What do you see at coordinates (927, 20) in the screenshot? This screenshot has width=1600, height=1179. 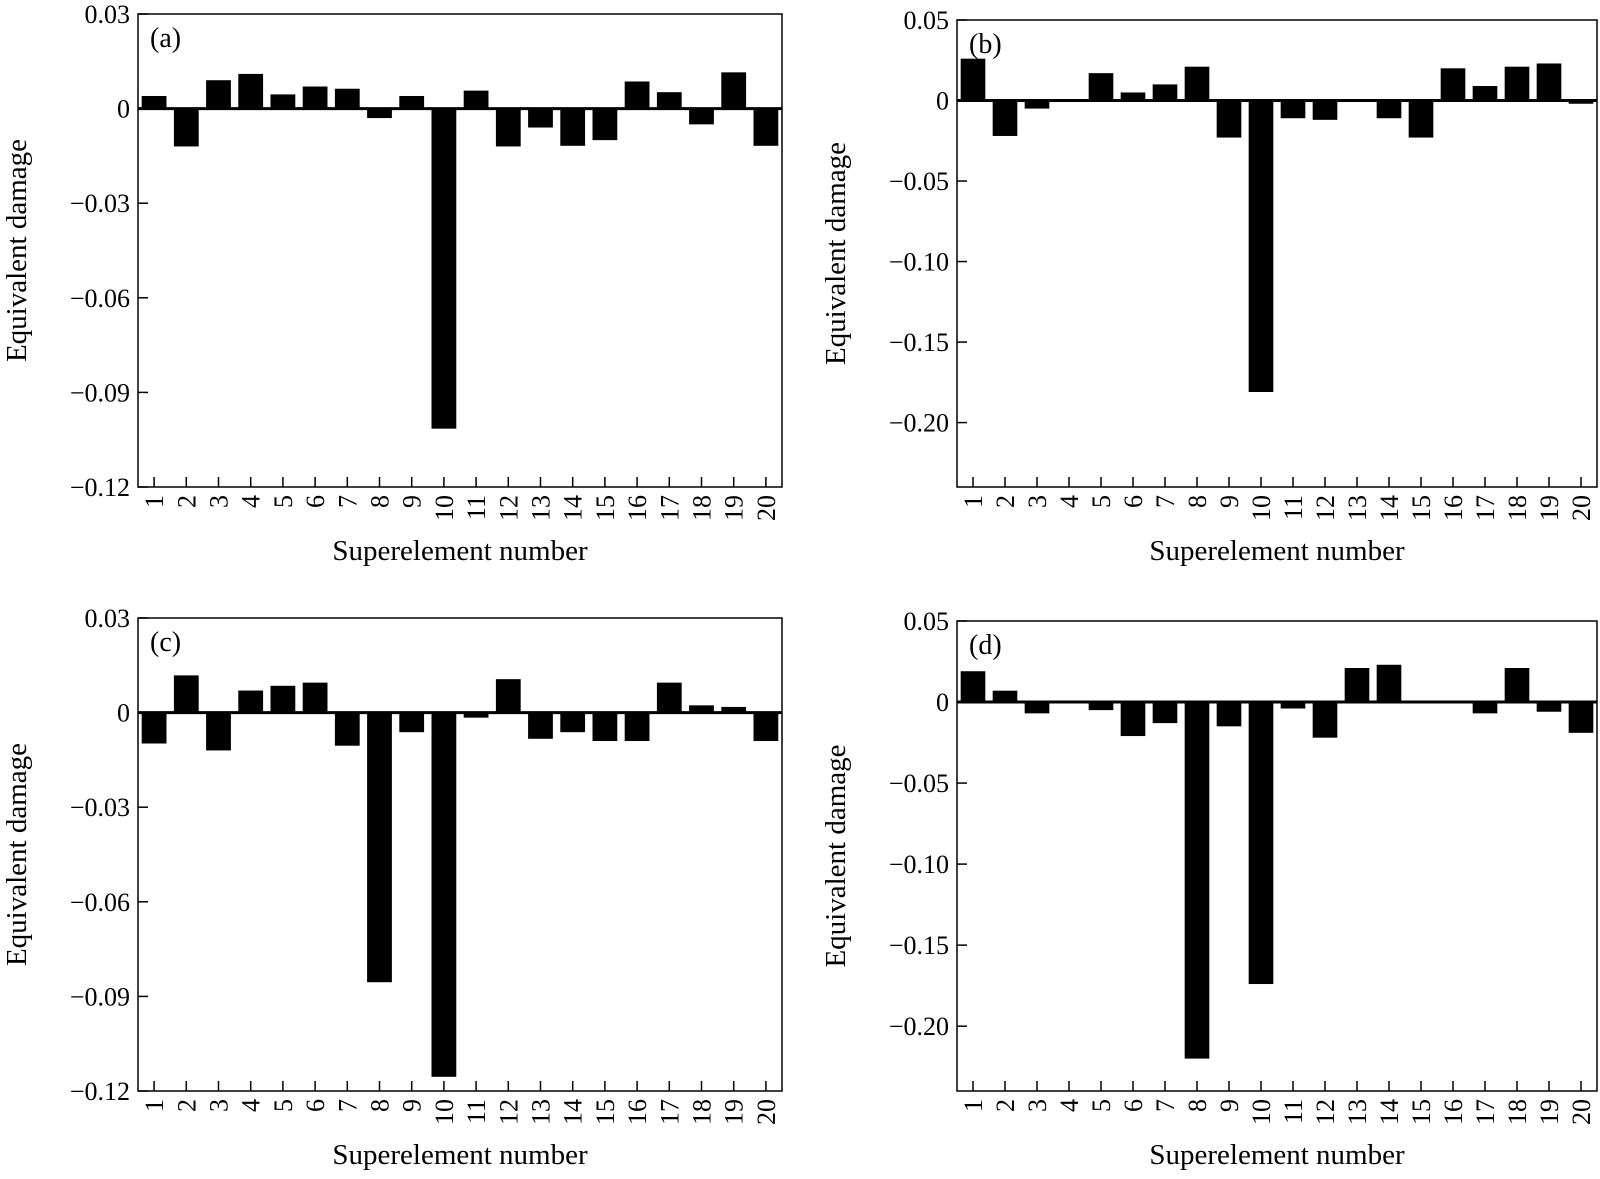 I see `y-tick-label: 0.05` at bounding box center [927, 20].